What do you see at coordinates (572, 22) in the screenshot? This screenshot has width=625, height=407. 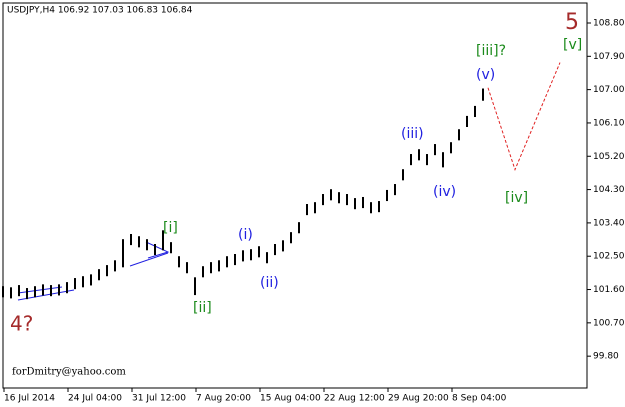 I see `wave-label: 5` at bounding box center [572, 22].